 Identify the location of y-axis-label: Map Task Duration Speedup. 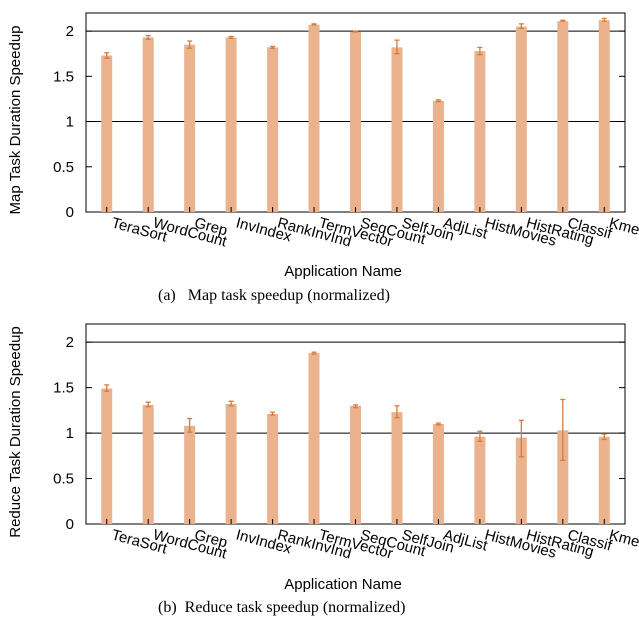
(15, 119).